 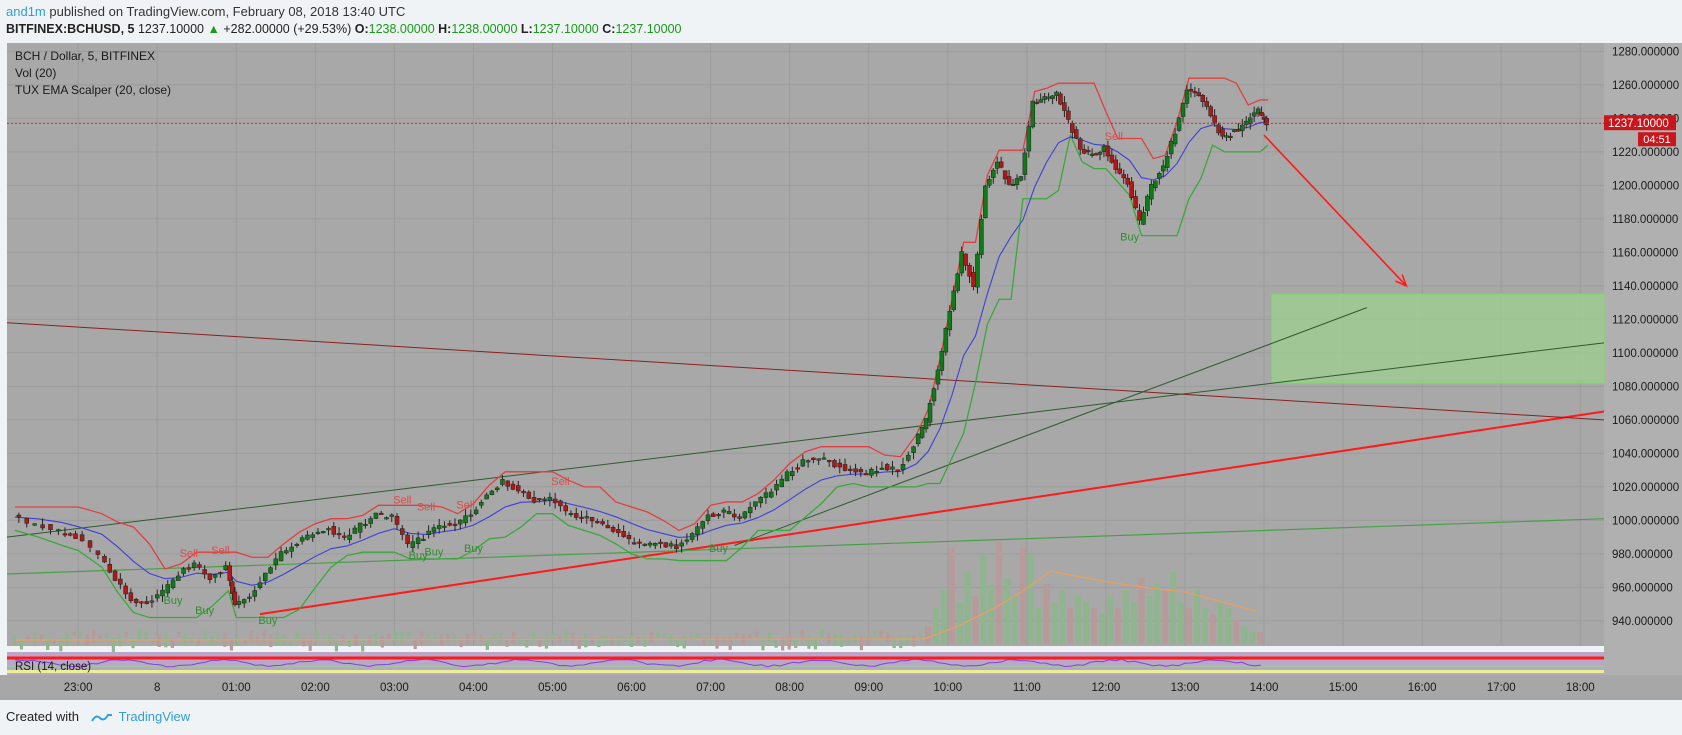 What do you see at coordinates (102, 718) in the screenshot?
I see `tradingview-logo-icon` at bounding box center [102, 718].